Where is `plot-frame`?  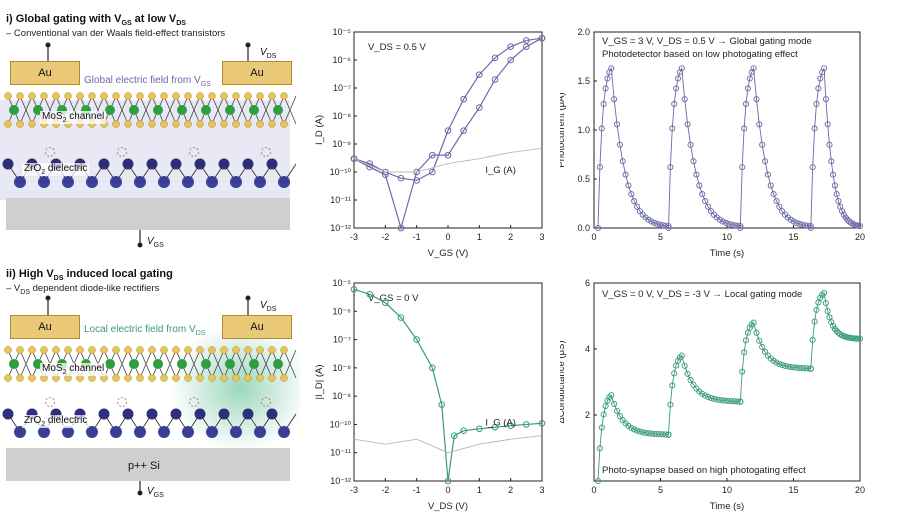 plot-frame is located at coordinates (448, 382).